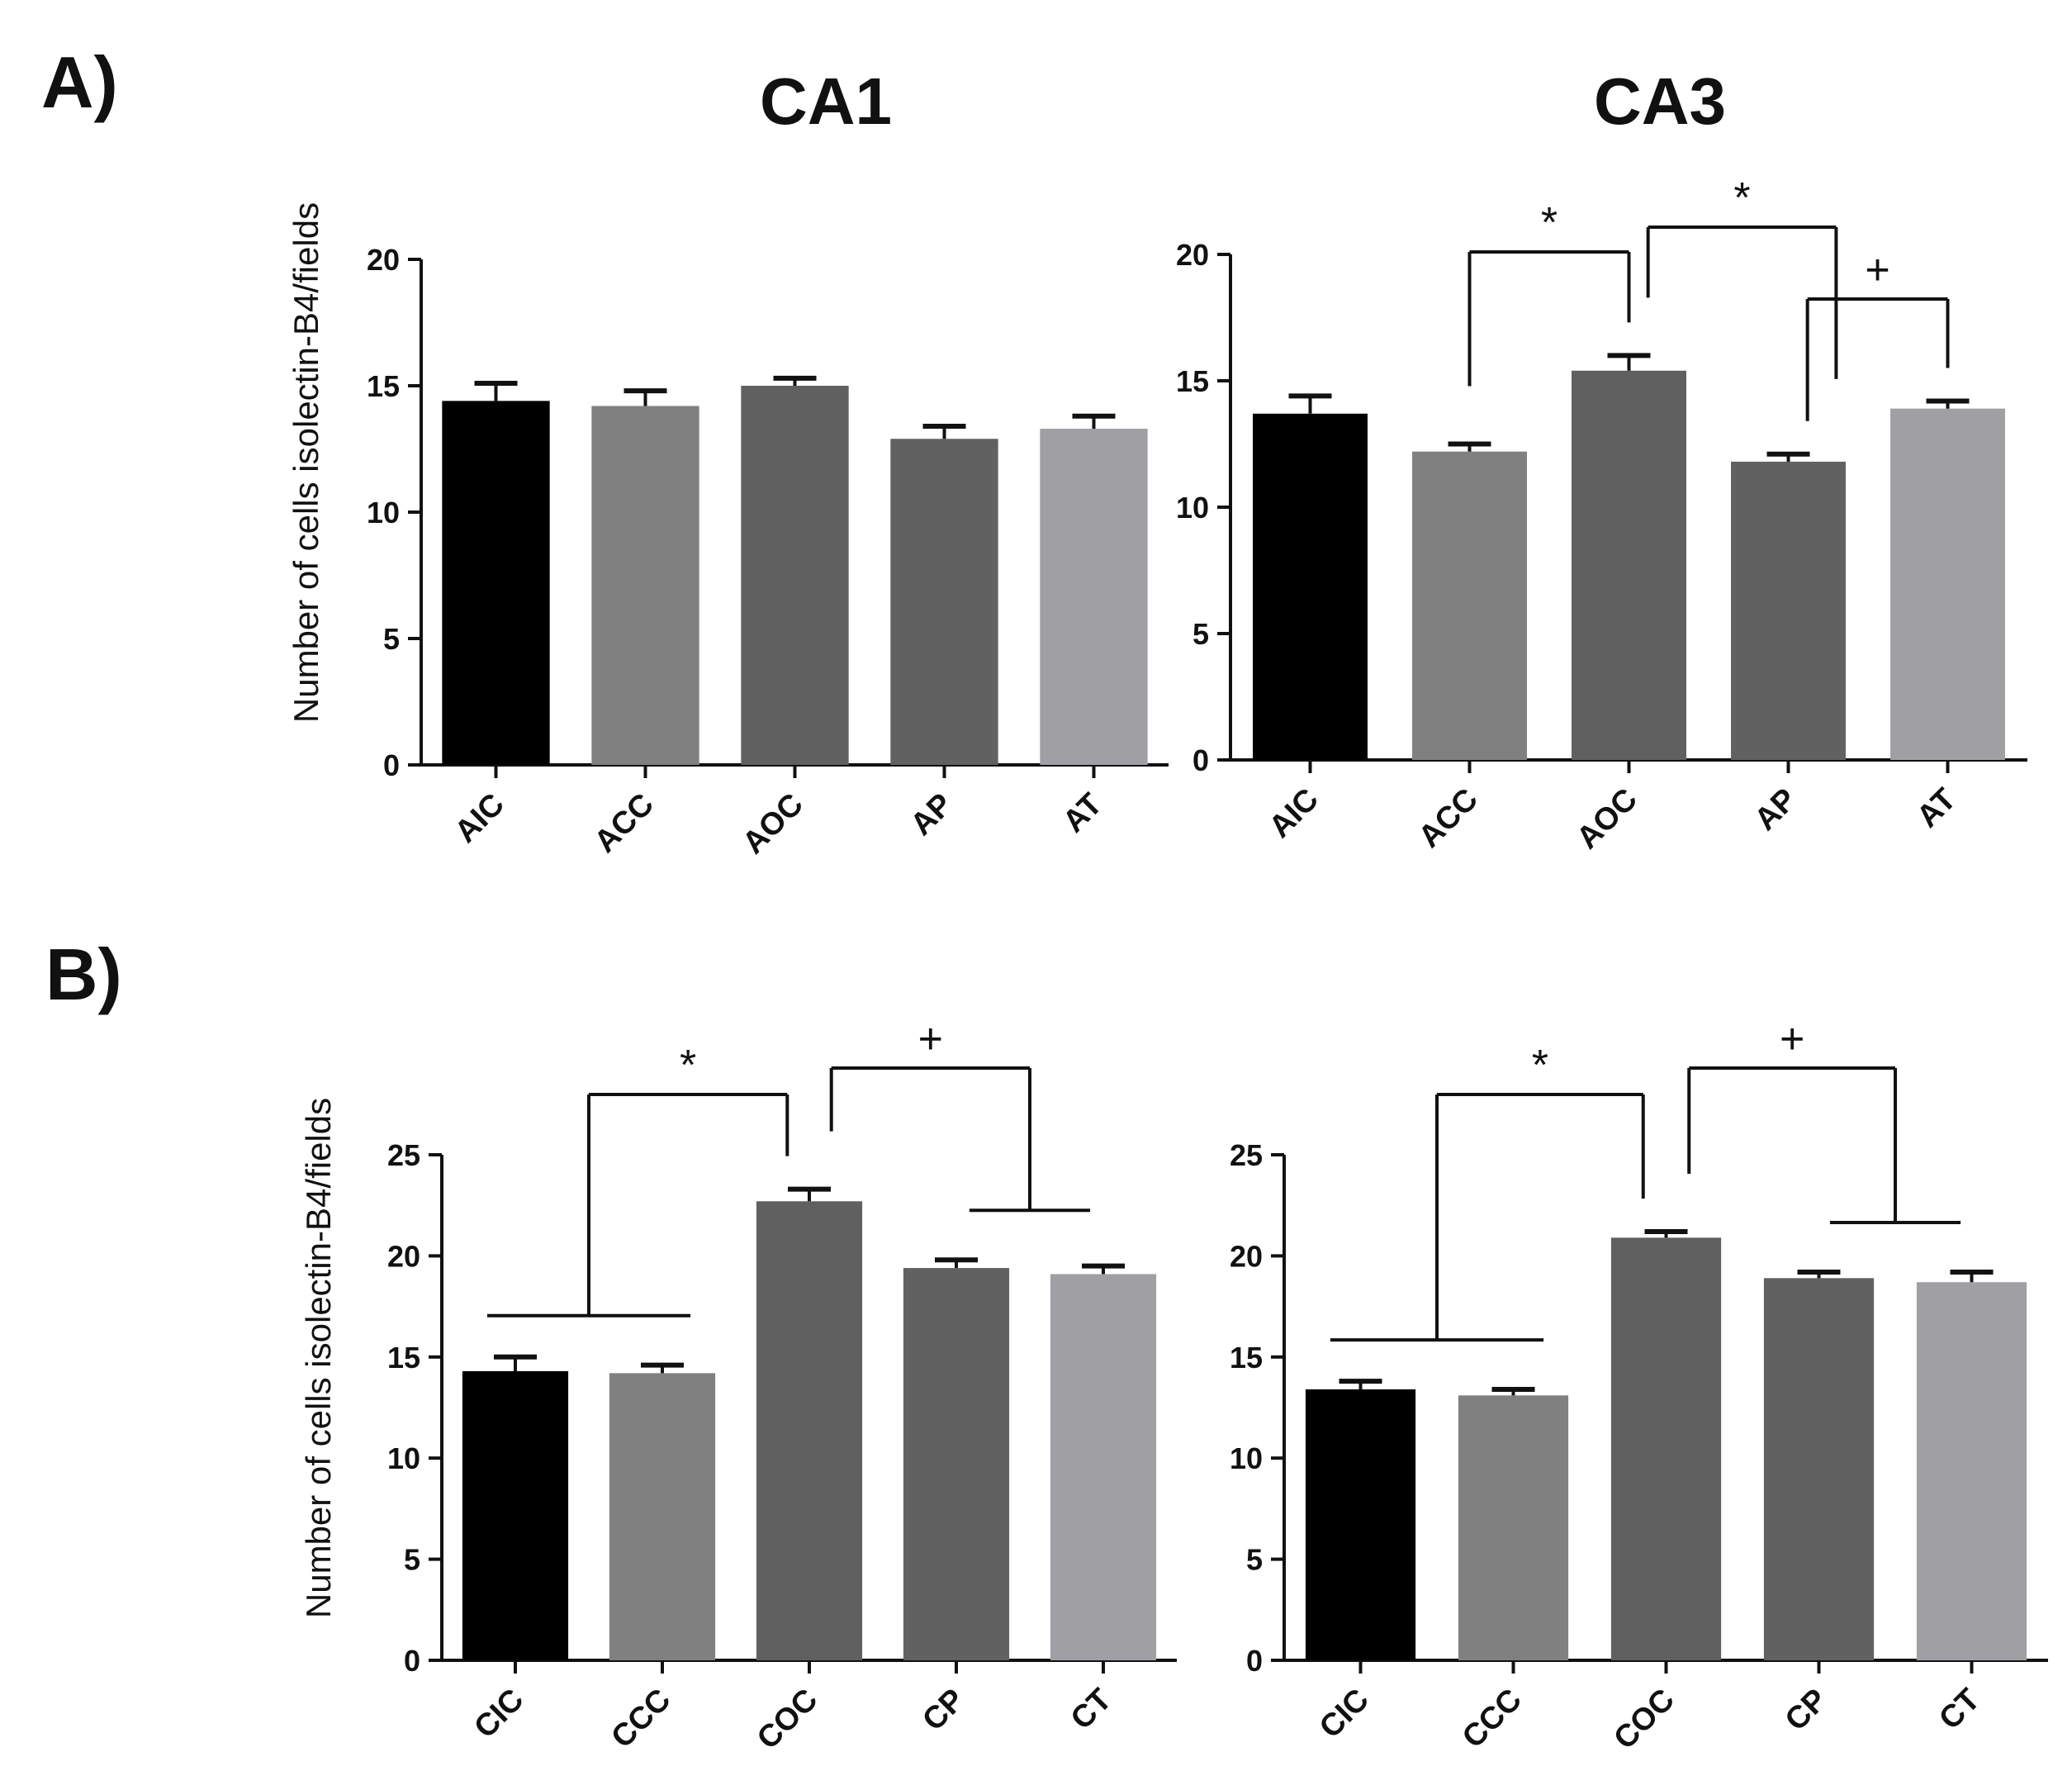 This screenshot has height=1790, width=2072. What do you see at coordinates (79, 82) in the screenshot?
I see `panel-label-a: A)` at bounding box center [79, 82].